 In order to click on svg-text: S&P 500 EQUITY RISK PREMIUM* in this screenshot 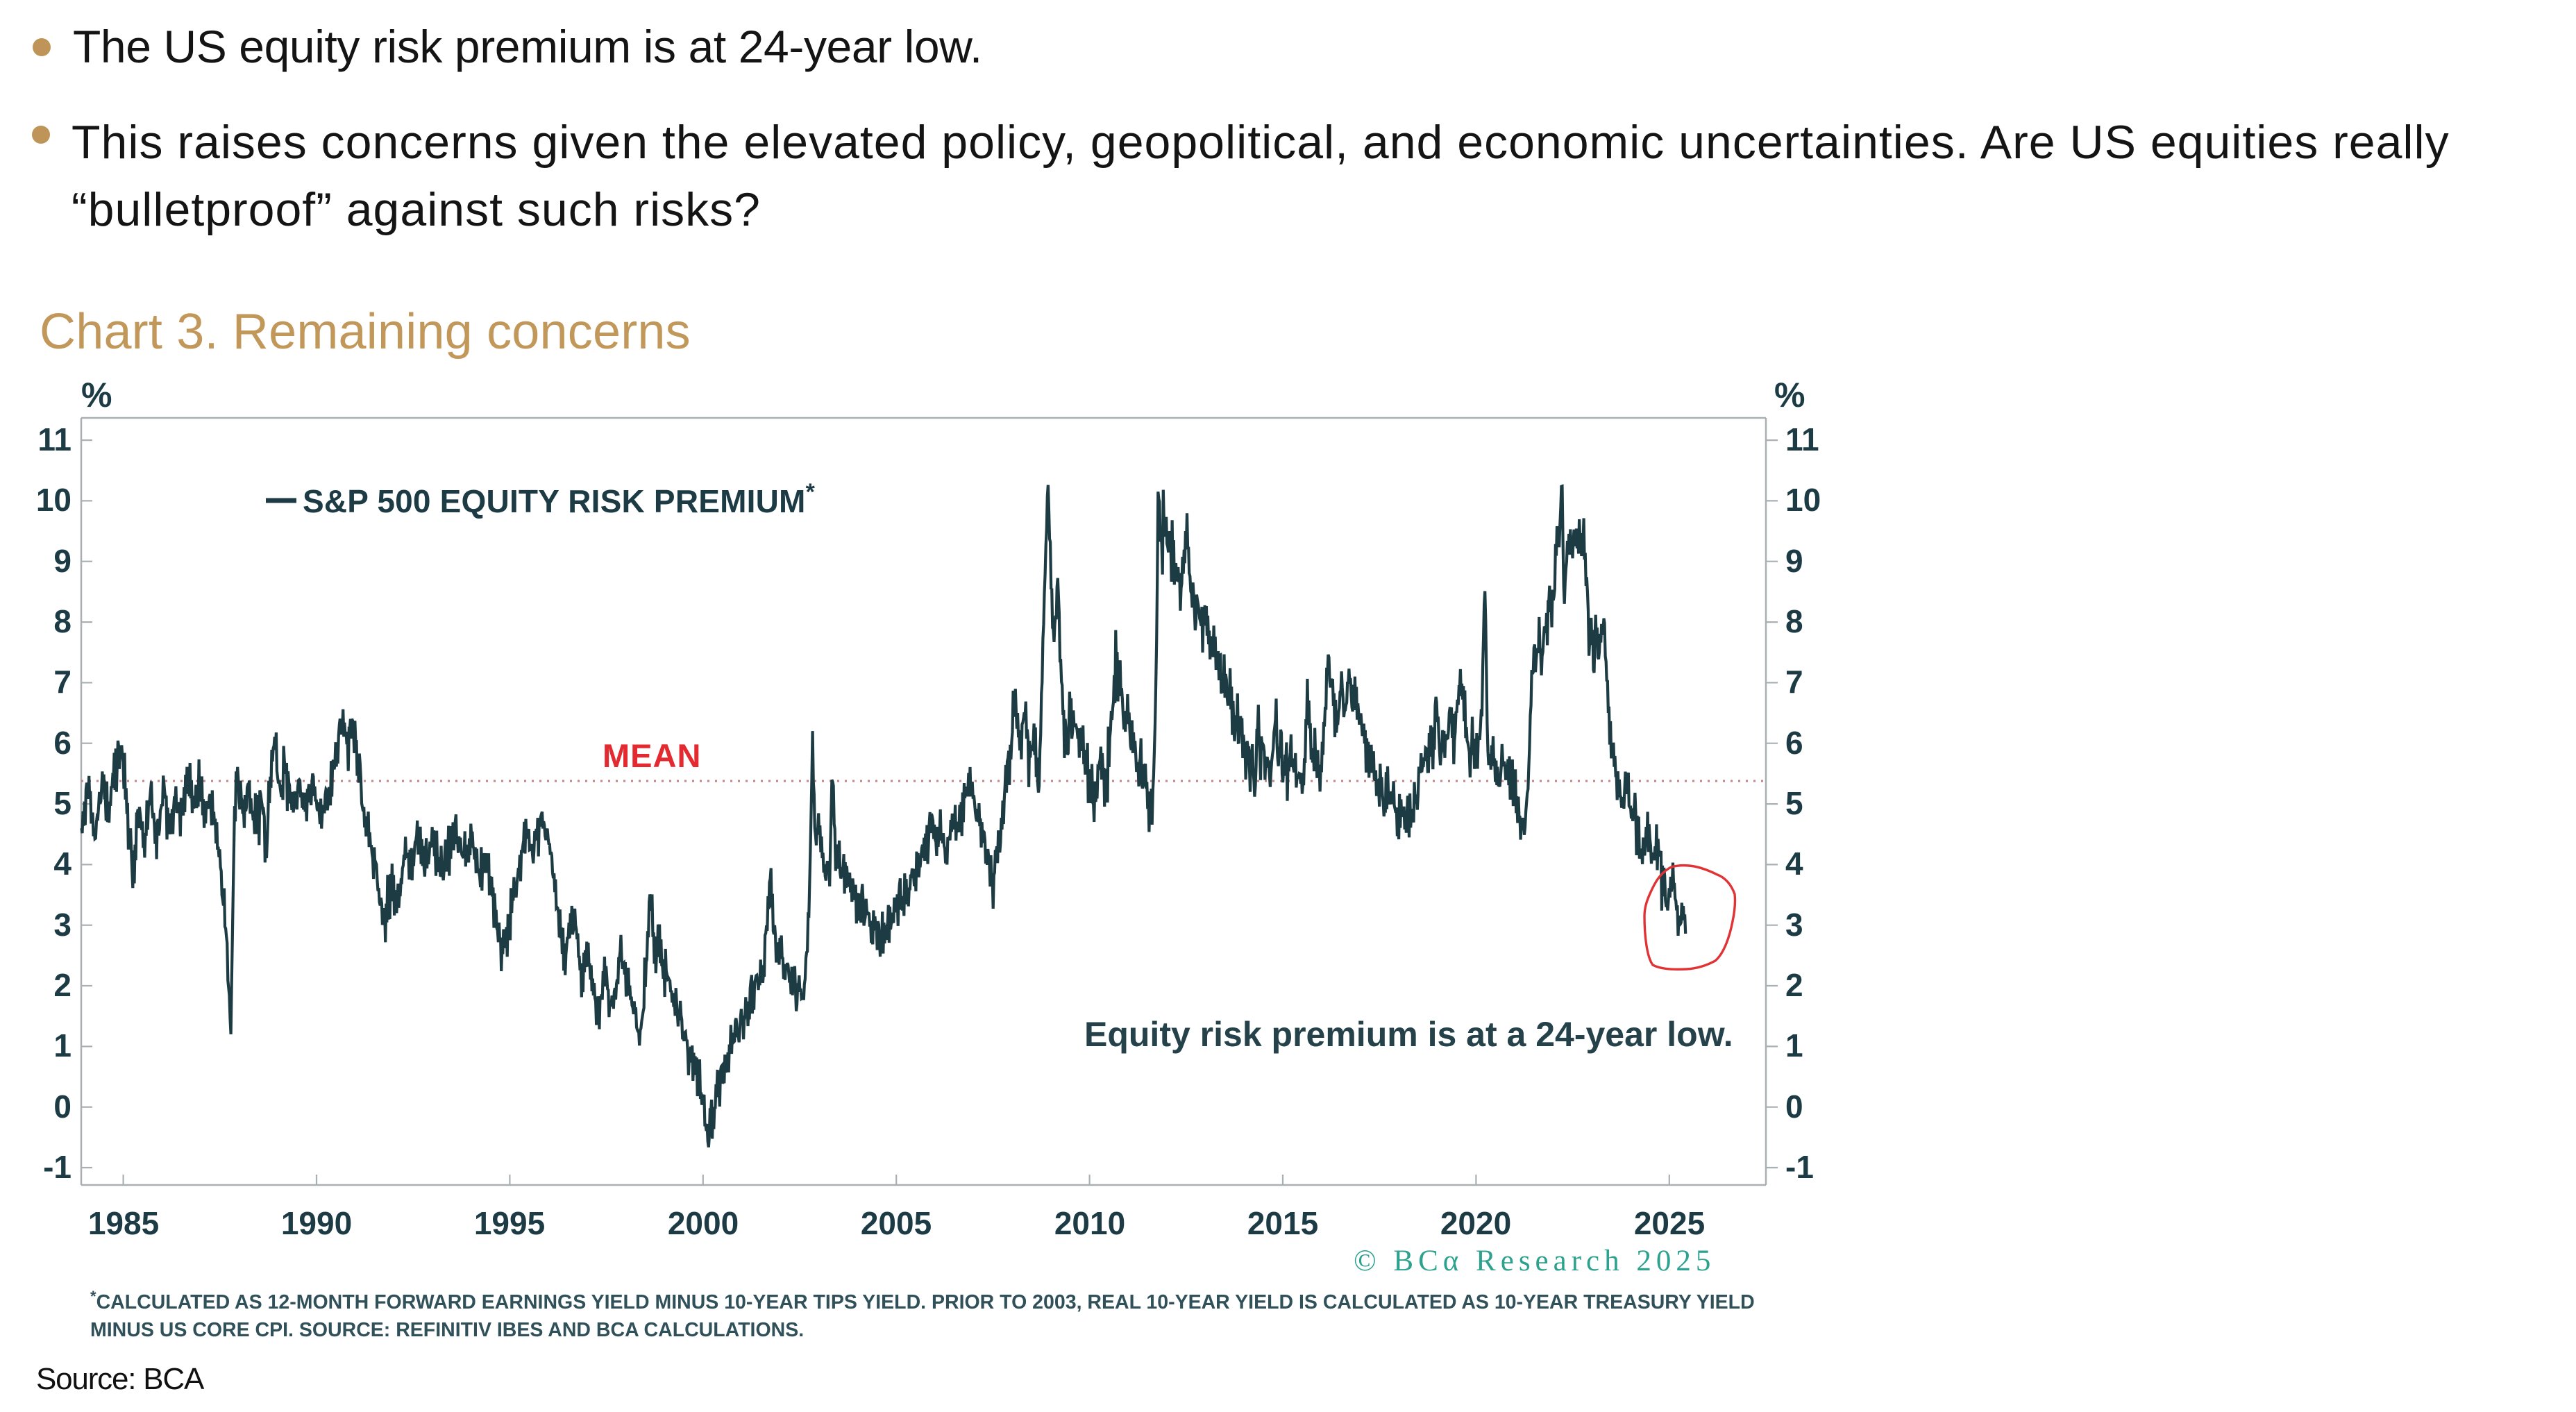, I will do `click(559, 499)`.